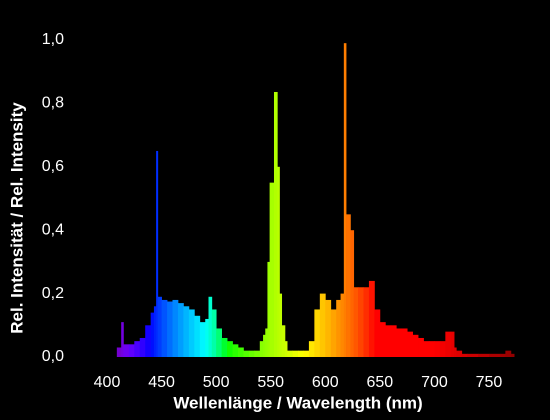 Image resolution: width=550 pixels, height=420 pixels. I want to click on x-tick-label: 600, so click(325, 382).